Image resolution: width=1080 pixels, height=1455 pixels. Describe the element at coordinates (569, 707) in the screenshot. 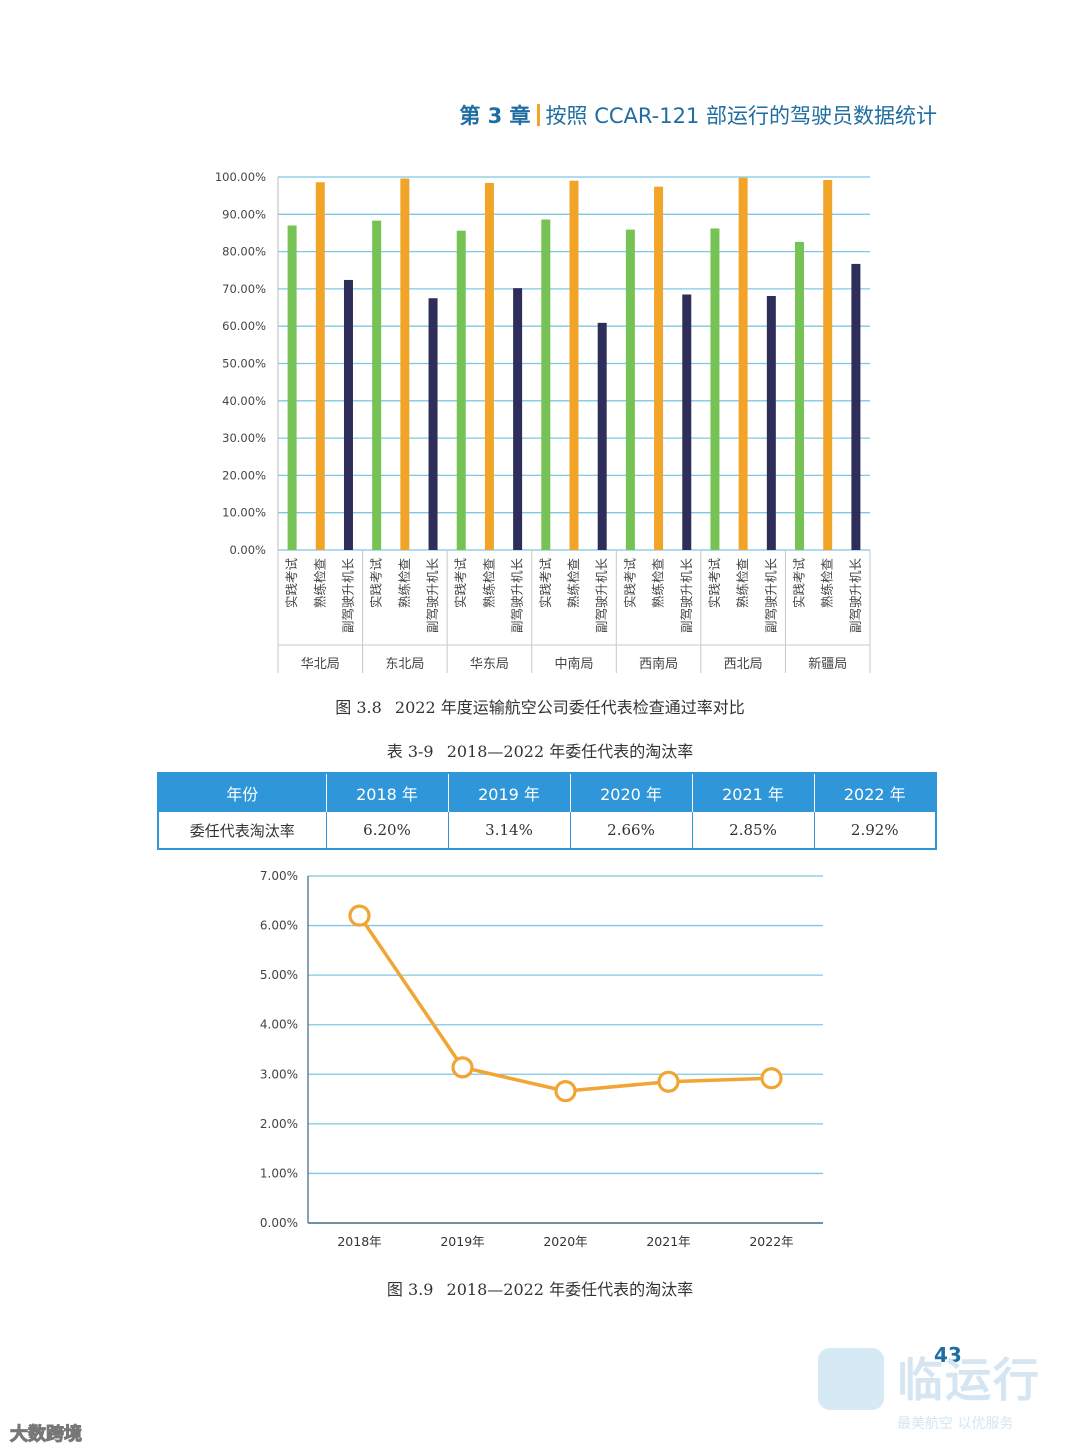

I see `figure-3-8-text: 2022 年度运输航空公司委任代表检查通过率对比` at that location.